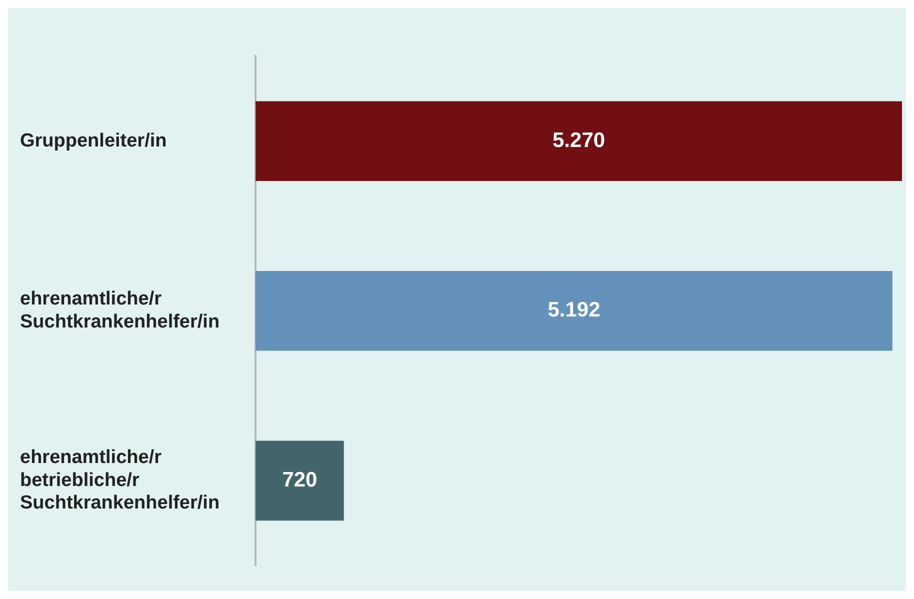 The image size is (914, 599). What do you see at coordinates (574, 310) in the screenshot?
I see `data-label: 5.192` at bounding box center [574, 310].